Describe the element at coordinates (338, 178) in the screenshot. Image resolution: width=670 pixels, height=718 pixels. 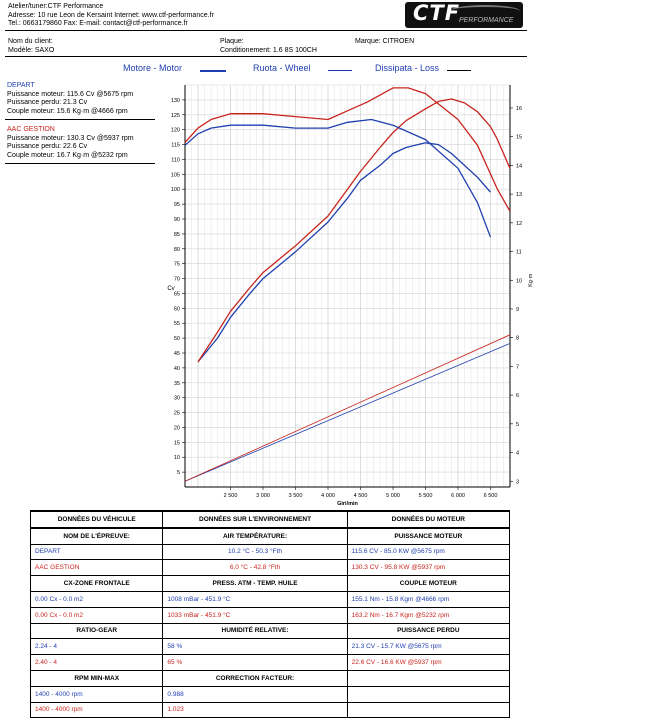
I see `series-torque-depart` at that location.